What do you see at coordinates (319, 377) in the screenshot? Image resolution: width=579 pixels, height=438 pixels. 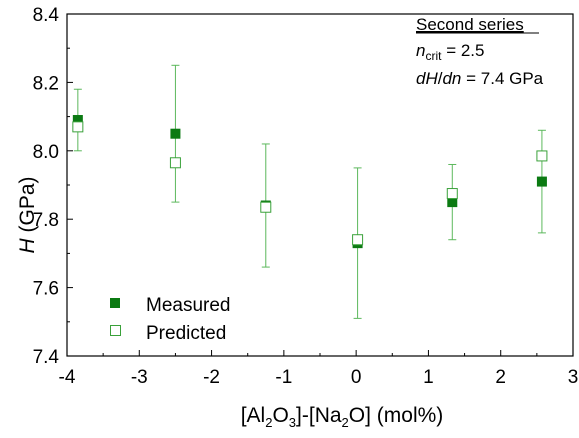 I see `x-tick-labels: -4 -3 -2 -1 0 1 2 3` at bounding box center [319, 377].